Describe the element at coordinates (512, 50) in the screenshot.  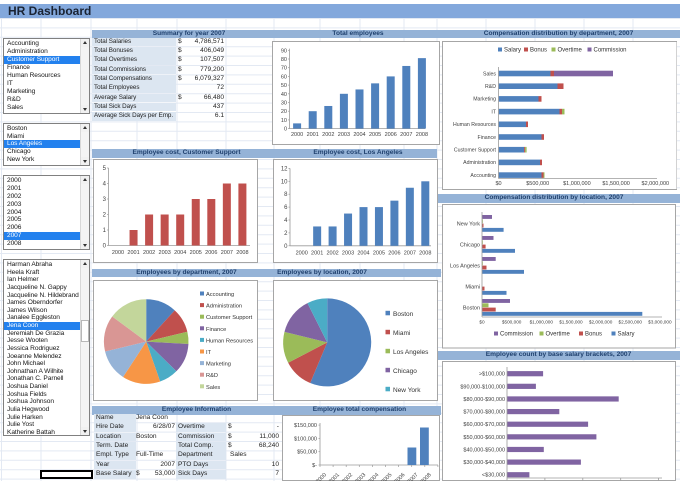
I see `svg-text: Salary` at that location.